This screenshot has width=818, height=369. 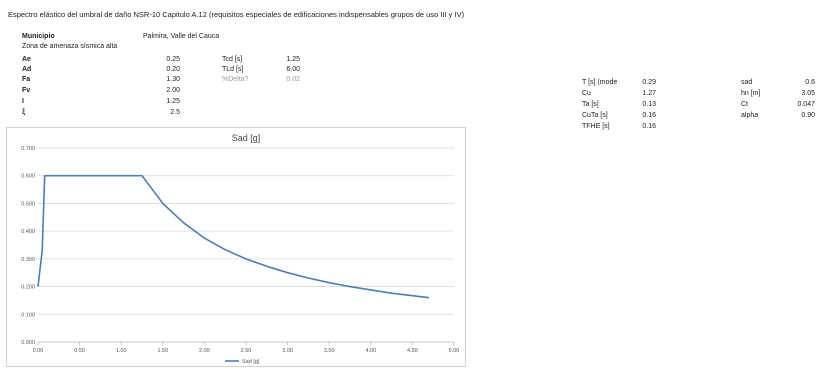 I want to click on right-label-2: alpha, so click(x=750, y=115).